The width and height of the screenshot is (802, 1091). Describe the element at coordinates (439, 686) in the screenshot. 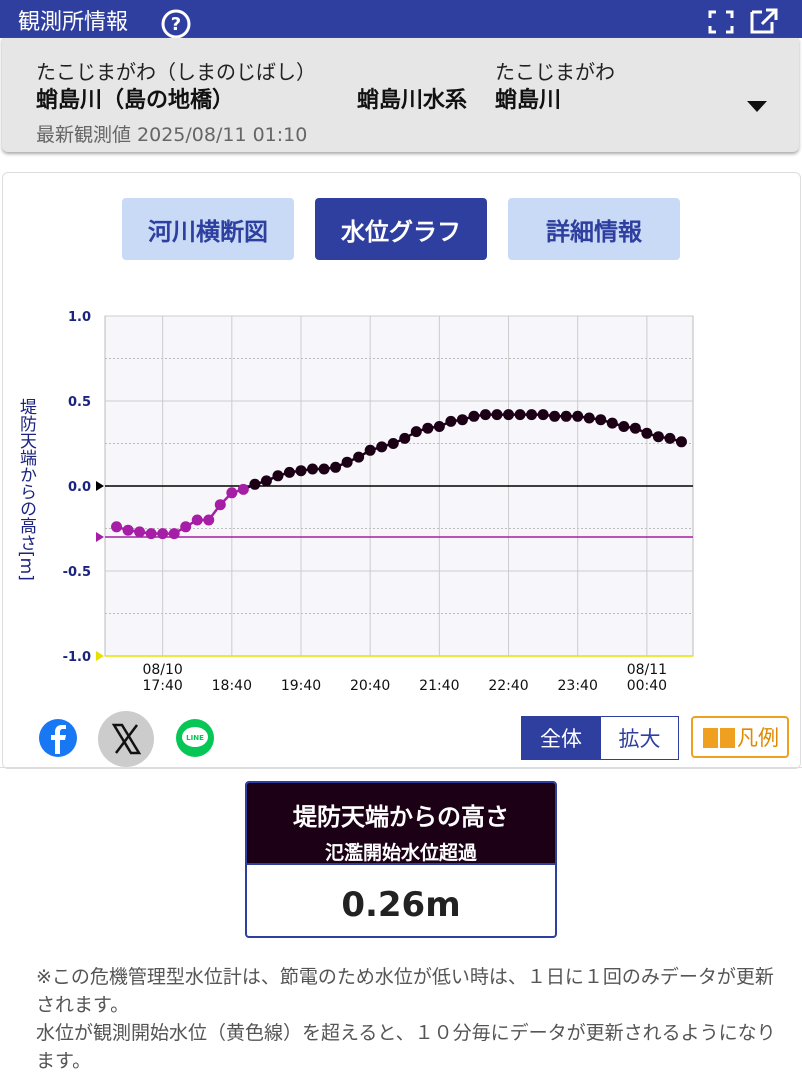

I see `x-tick-label: 21:40` at that location.